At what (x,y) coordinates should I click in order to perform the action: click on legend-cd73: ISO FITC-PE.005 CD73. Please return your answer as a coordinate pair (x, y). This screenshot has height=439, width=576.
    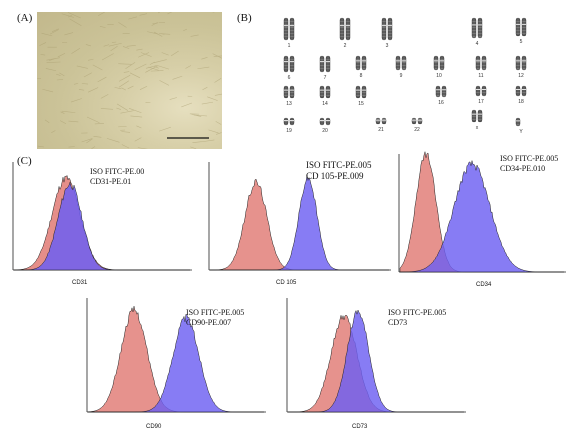
    Looking at the image, I should click on (417, 318).